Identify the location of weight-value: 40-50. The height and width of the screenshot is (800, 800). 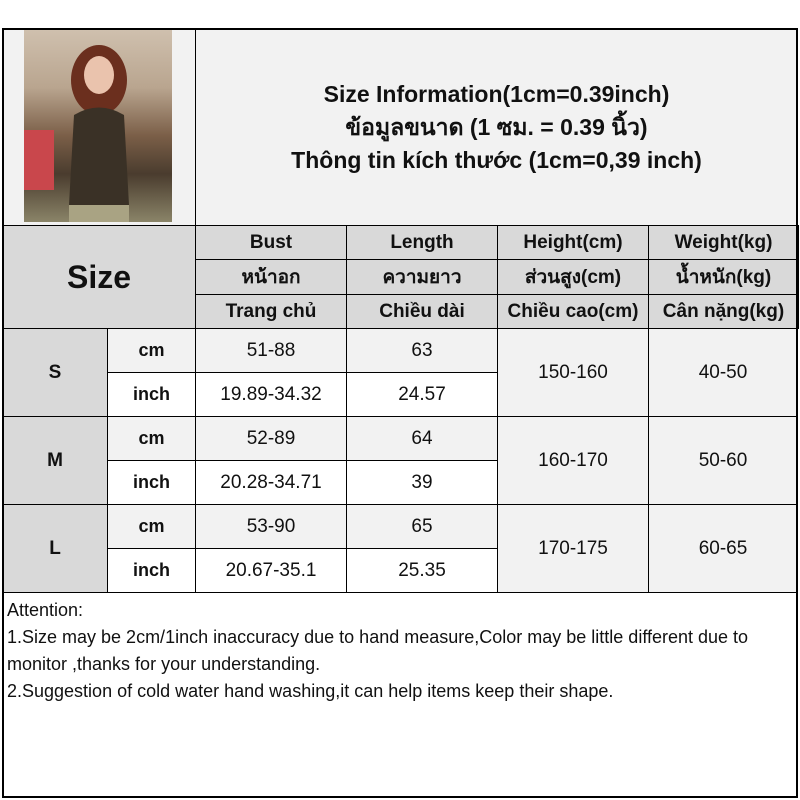
(723, 372).